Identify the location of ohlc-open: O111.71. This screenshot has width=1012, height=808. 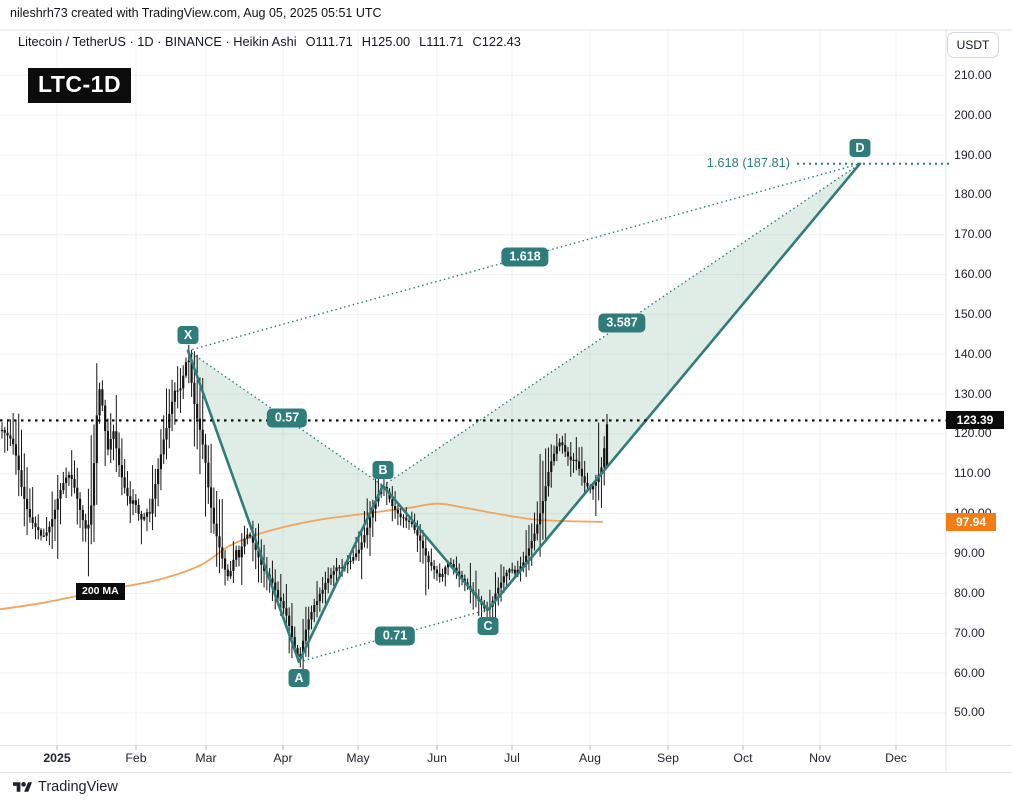
(329, 41).